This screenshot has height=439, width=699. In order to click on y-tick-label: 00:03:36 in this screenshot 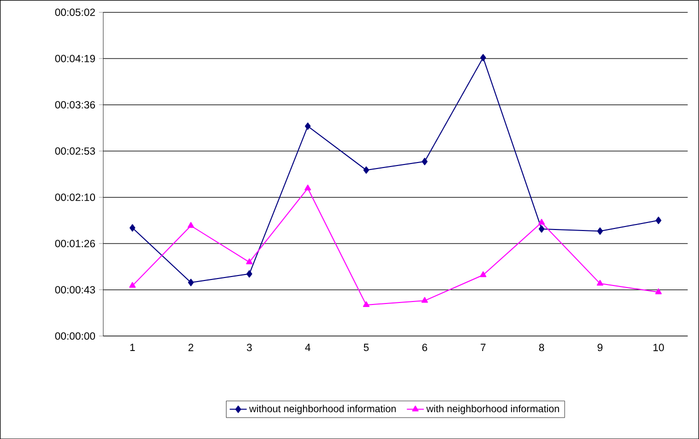, I will do `click(75, 104)`.